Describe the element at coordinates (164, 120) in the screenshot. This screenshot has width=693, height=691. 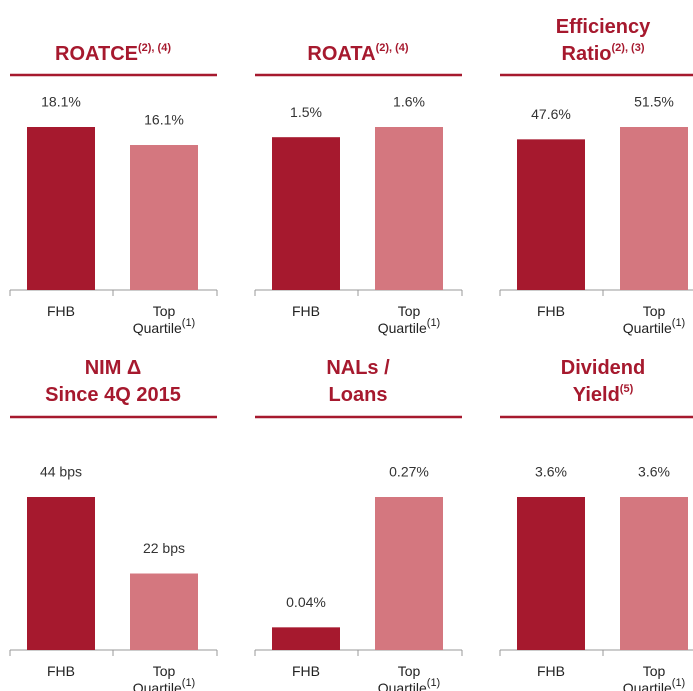
I see `value-label: 16.1%` at that location.